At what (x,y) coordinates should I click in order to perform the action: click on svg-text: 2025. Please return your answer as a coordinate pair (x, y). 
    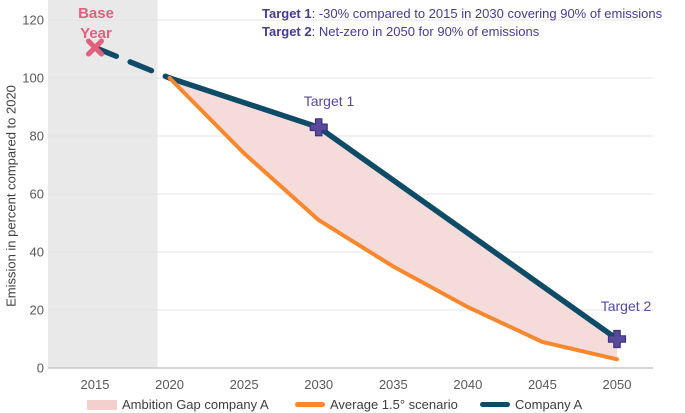
    Looking at the image, I should click on (244, 384).